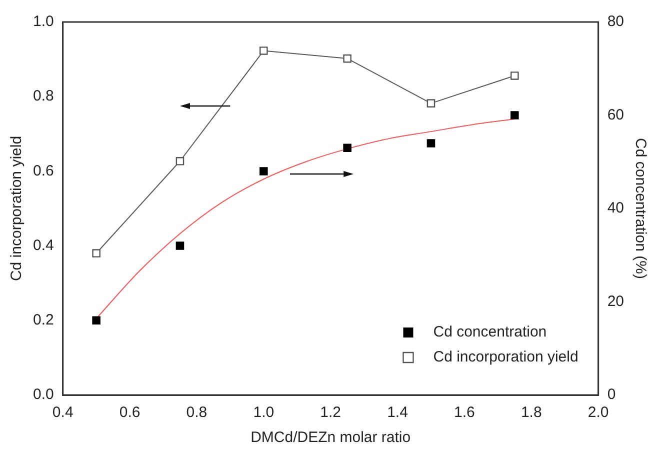 Image resolution: width=661 pixels, height=459 pixels. Describe the element at coordinates (197, 413) in the screenshot. I see `x-tick-label: 0.8` at that location.